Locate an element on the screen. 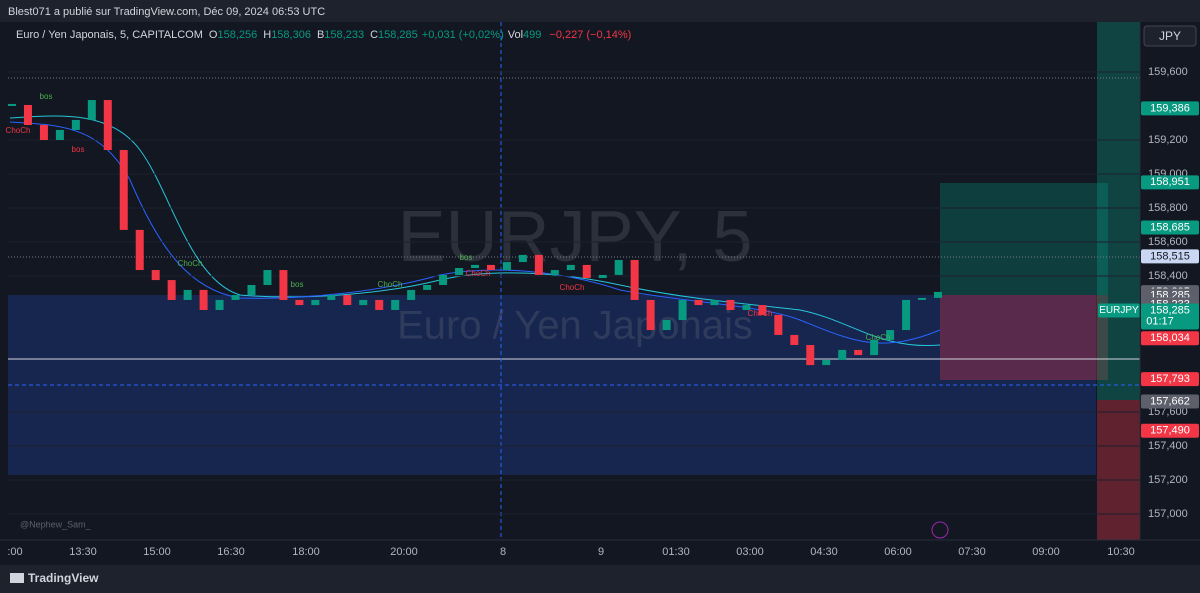 The image size is (1200, 593). ohlc-key: O is located at coordinates (213, 35).